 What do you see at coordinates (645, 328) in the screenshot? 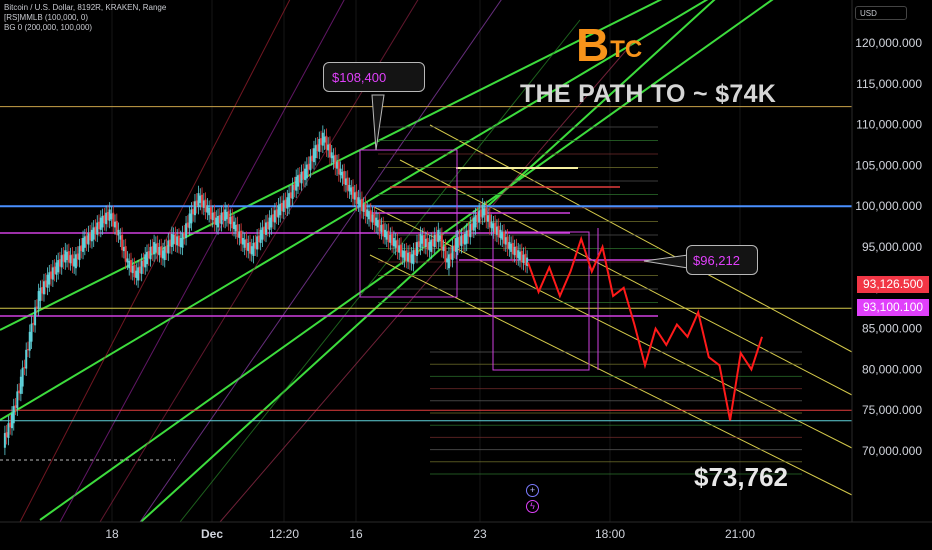
I see `forecast-line` at bounding box center [645, 328].